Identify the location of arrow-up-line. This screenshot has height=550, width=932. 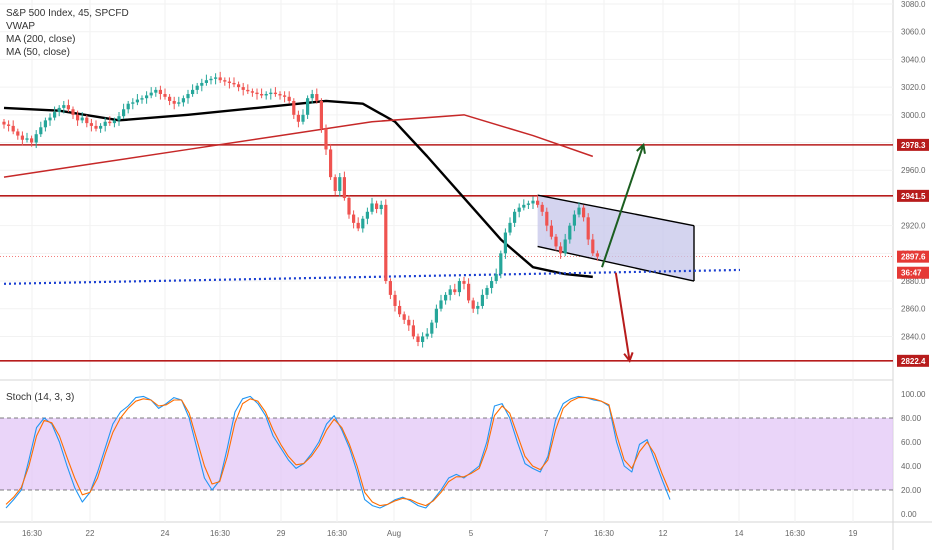
(623, 206).